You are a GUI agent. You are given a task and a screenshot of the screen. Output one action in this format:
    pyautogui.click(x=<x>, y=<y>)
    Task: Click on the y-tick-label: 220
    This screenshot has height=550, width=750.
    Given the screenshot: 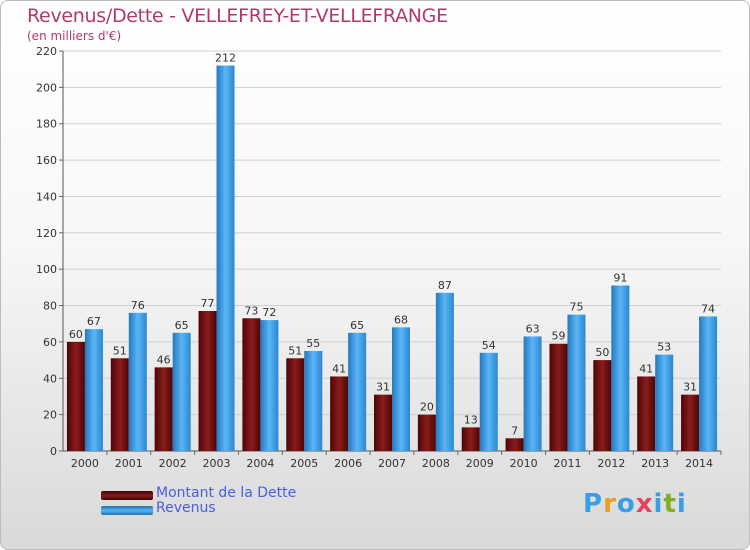 What is the action you would take?
    pyautogui.click(x=46, y=51)
    